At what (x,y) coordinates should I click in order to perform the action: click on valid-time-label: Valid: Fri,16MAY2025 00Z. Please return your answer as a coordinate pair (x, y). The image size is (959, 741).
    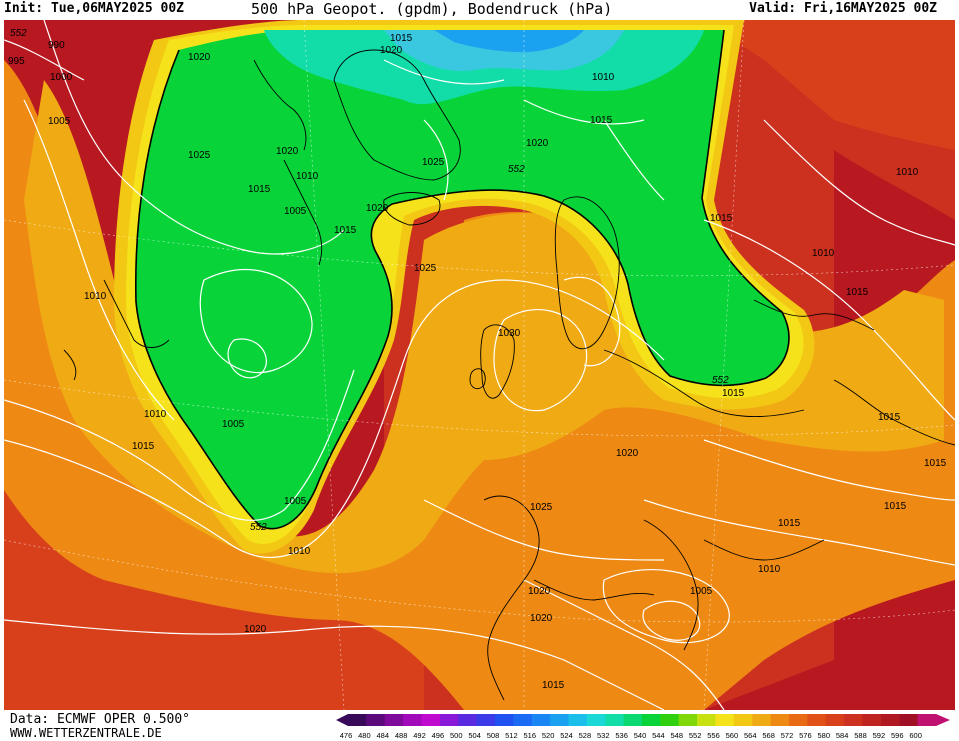
    Looking at the image, I should click on (843, 8).